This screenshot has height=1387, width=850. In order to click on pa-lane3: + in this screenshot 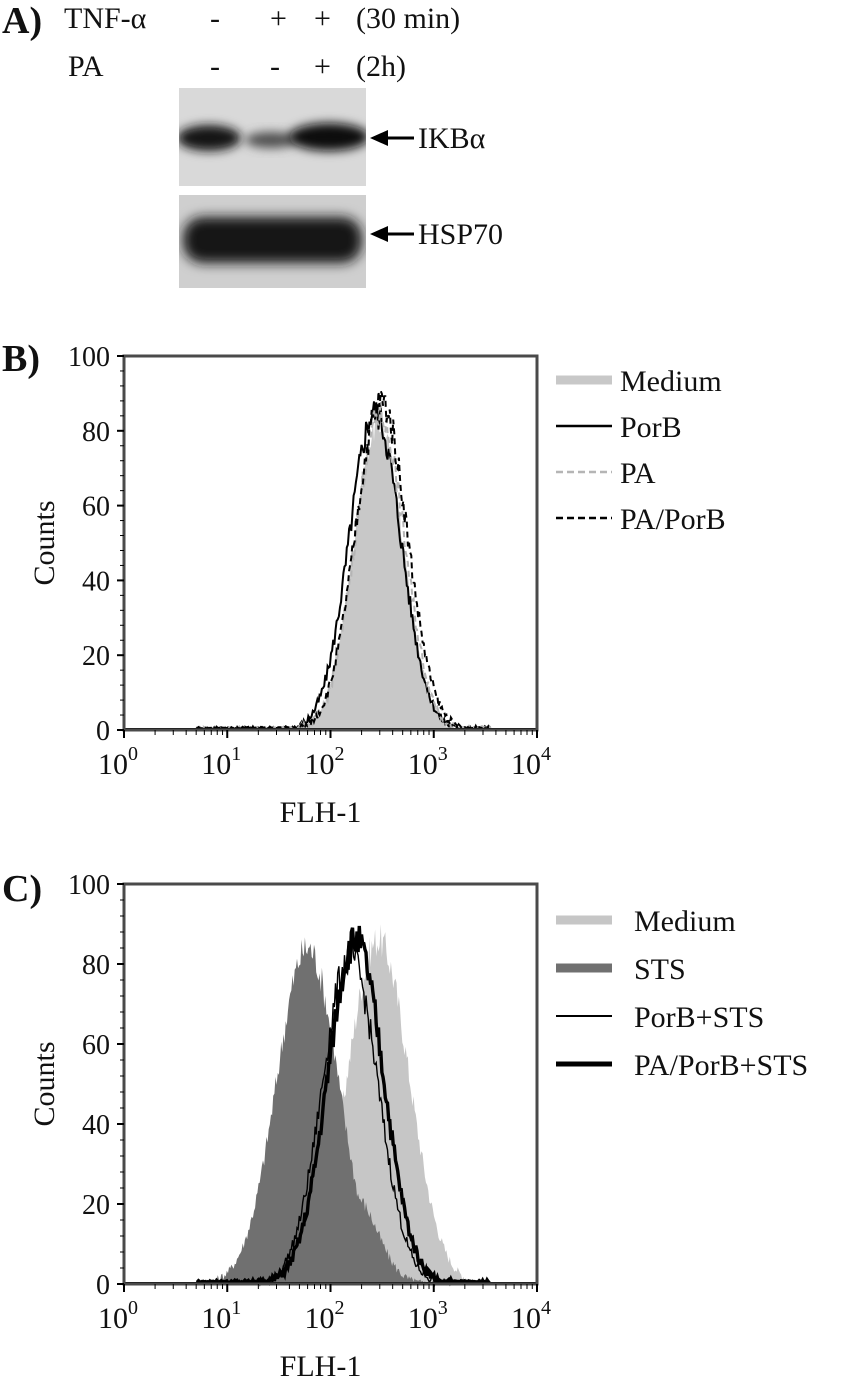, I will do `click(322, 66)`.